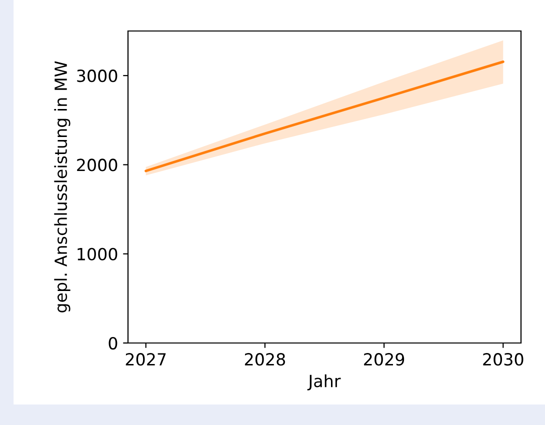  What do you see at coordinates (265, 359) in the screenshot?
I see `x-tick-label: 2028` at bounding box center [265, 359].